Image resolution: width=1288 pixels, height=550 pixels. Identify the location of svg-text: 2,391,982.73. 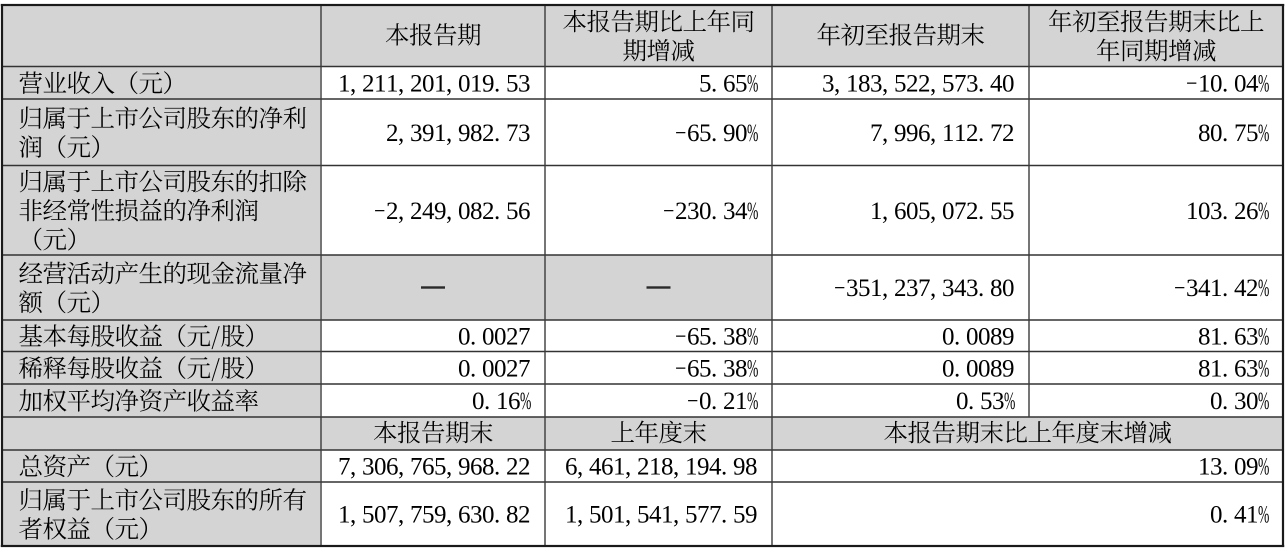
(458, 133).